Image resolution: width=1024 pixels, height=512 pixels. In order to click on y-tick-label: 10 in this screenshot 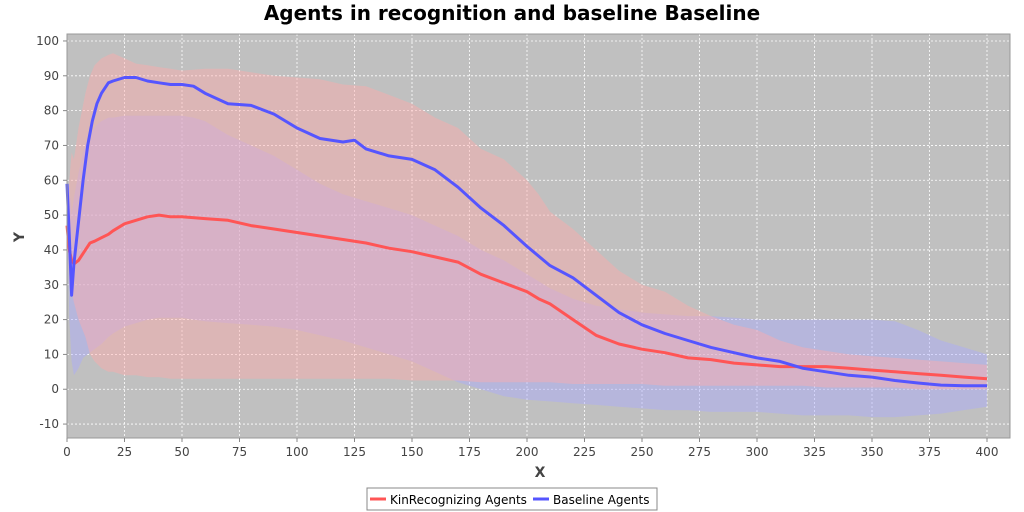, I will do `click(51, 354)`.